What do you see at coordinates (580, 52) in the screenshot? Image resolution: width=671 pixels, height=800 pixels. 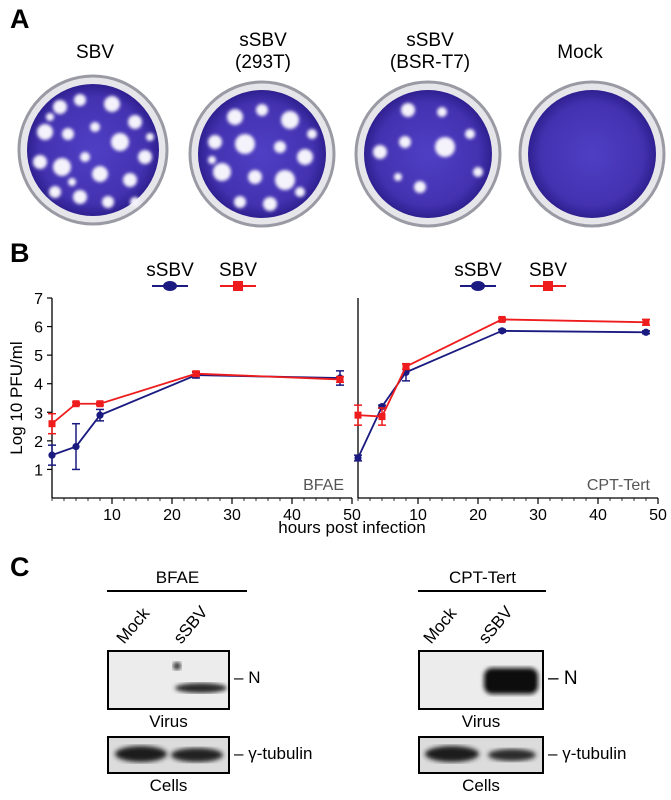 I see `dish-label-mock: Mock` at bounding box center [580, 52].